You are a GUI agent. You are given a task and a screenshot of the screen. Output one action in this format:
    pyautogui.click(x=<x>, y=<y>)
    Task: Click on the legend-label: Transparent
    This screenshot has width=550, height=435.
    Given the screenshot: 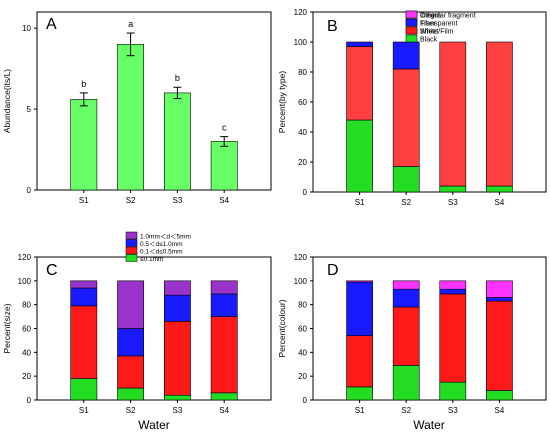 What is the action you would take?
    pyautogui.click(x=439, y=24)
    